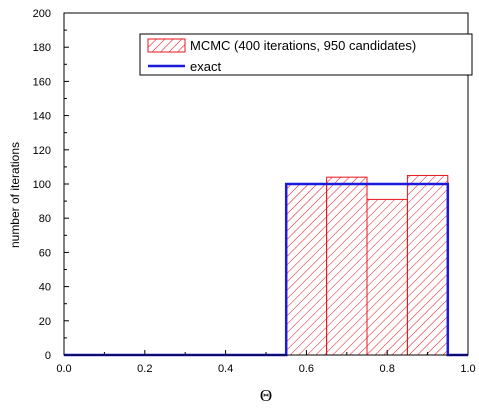 This screenshot has width=479, height=413. What do you see at coordinates (266, 395) in the screenshot?
I see `x-axis-title: Θ` at bounding box center [266, 395].